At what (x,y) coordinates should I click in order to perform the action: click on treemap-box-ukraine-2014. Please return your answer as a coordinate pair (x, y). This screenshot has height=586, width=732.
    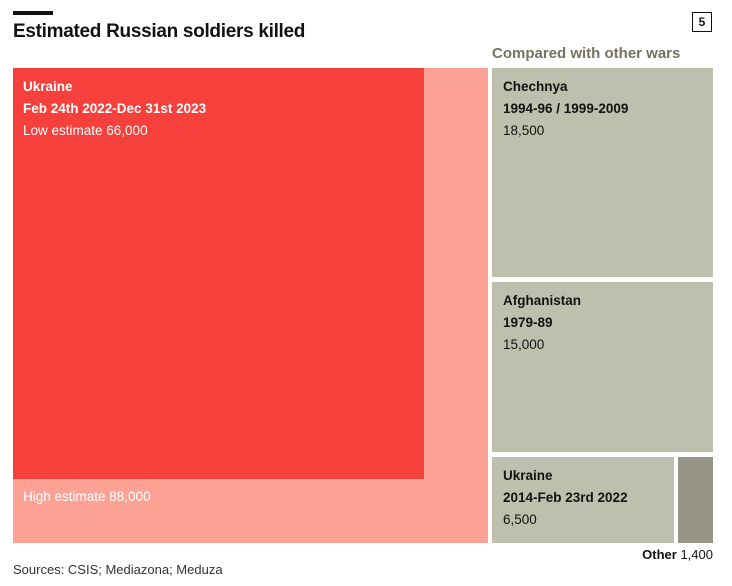
    Looking at the image, I should click on (583, 500).